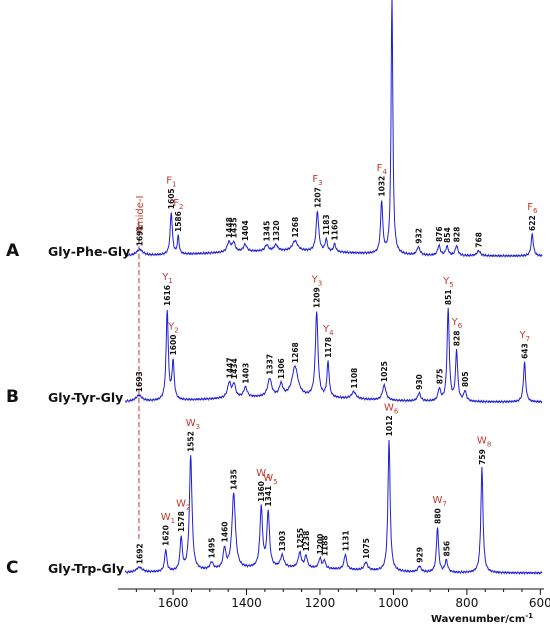  I want to click on peak-label: 1131, so click(345, 540).